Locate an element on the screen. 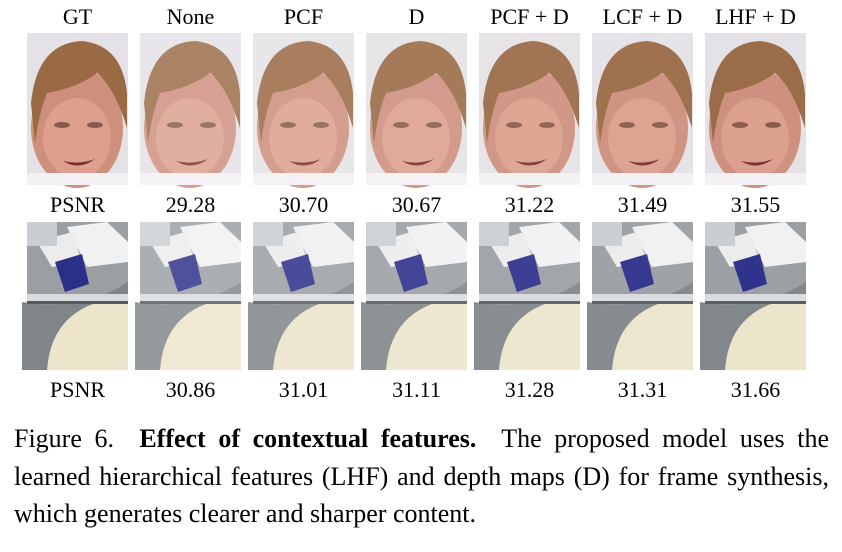  psnr-value: 31.01 is located at coordinates (304, 389).